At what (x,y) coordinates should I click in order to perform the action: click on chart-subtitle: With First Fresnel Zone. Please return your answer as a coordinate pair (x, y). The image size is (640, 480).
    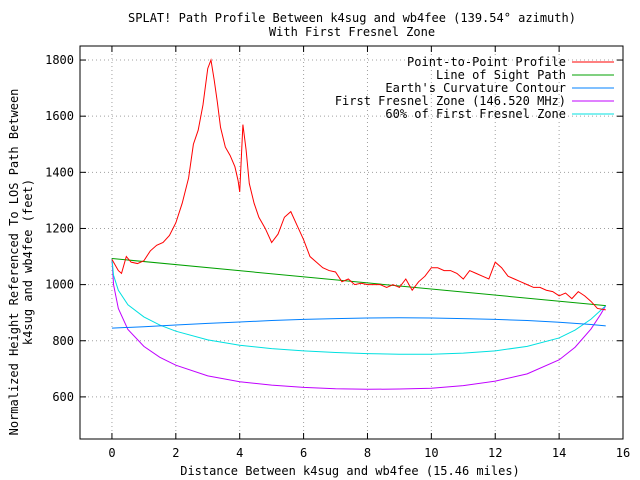
    Looking at the image, I should click on (352, 32).